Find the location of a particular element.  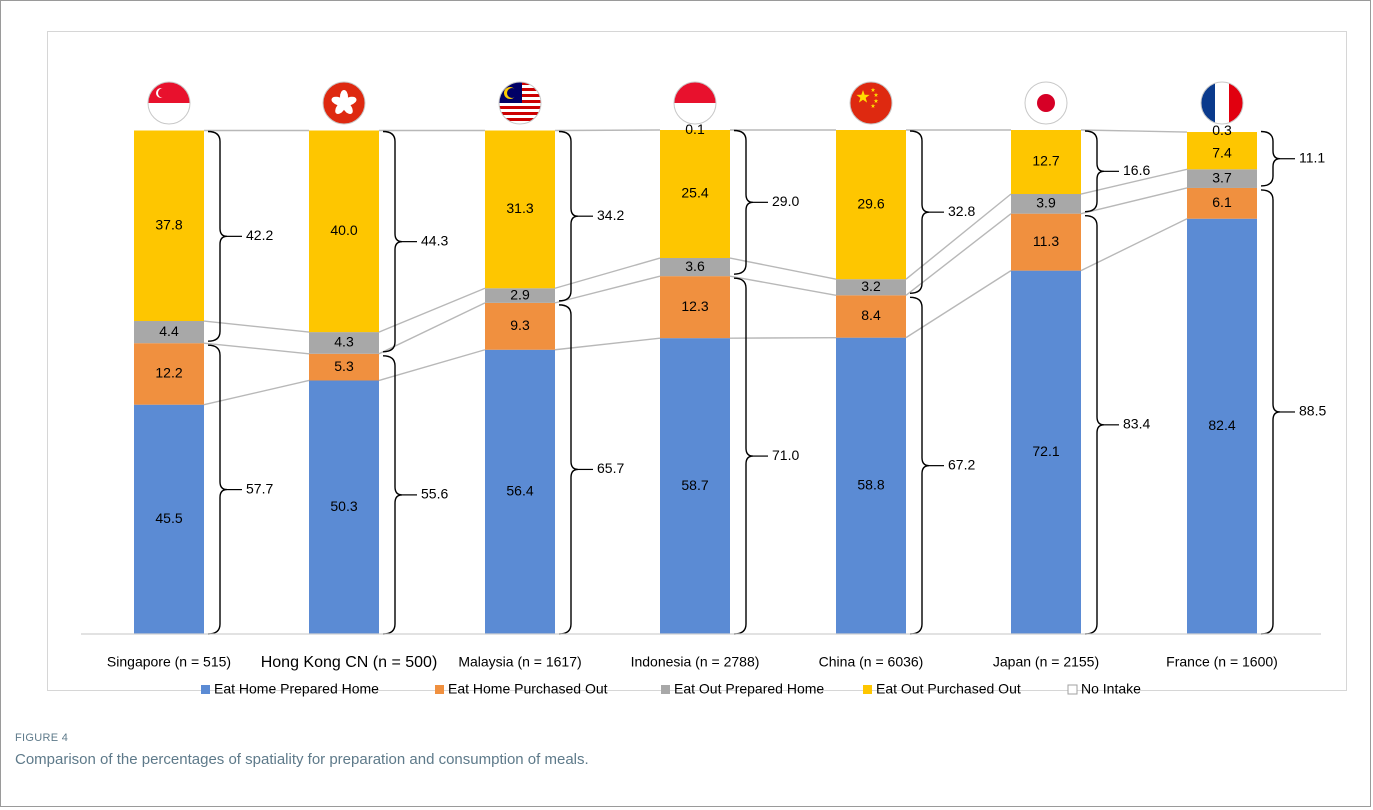

bar-value-label: 56.4 is located at coordinates (519, 491).